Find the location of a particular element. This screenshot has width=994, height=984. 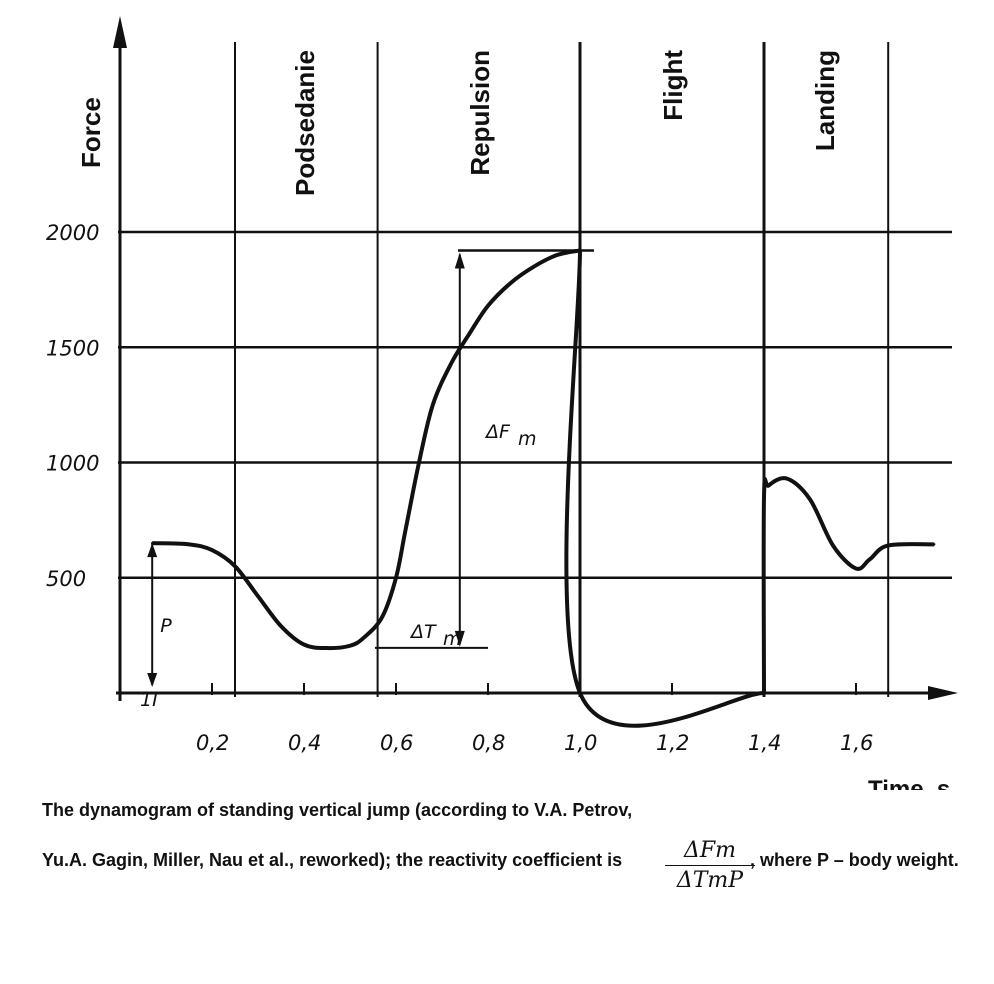

xtick-label-0,2: 0,2 is located at coordinates (212, 743).